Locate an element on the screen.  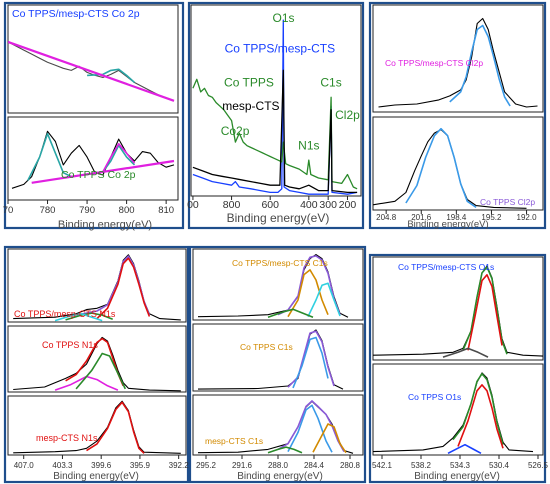
n1s-panel: mesp-CTS N1s is located at coordinates (97, 425).